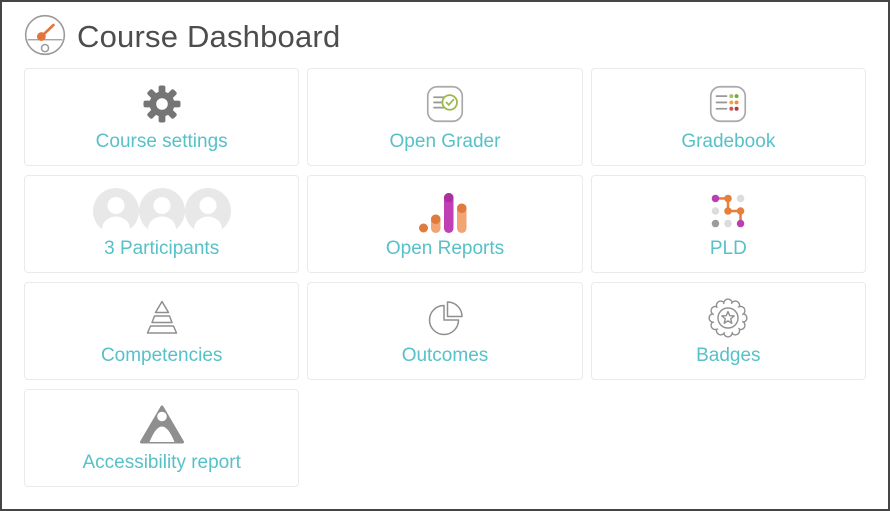 Image resolution: width=890 pixels, height=511 pixels. I want to click on page-header: Course Dashboard, so click(445, 35).